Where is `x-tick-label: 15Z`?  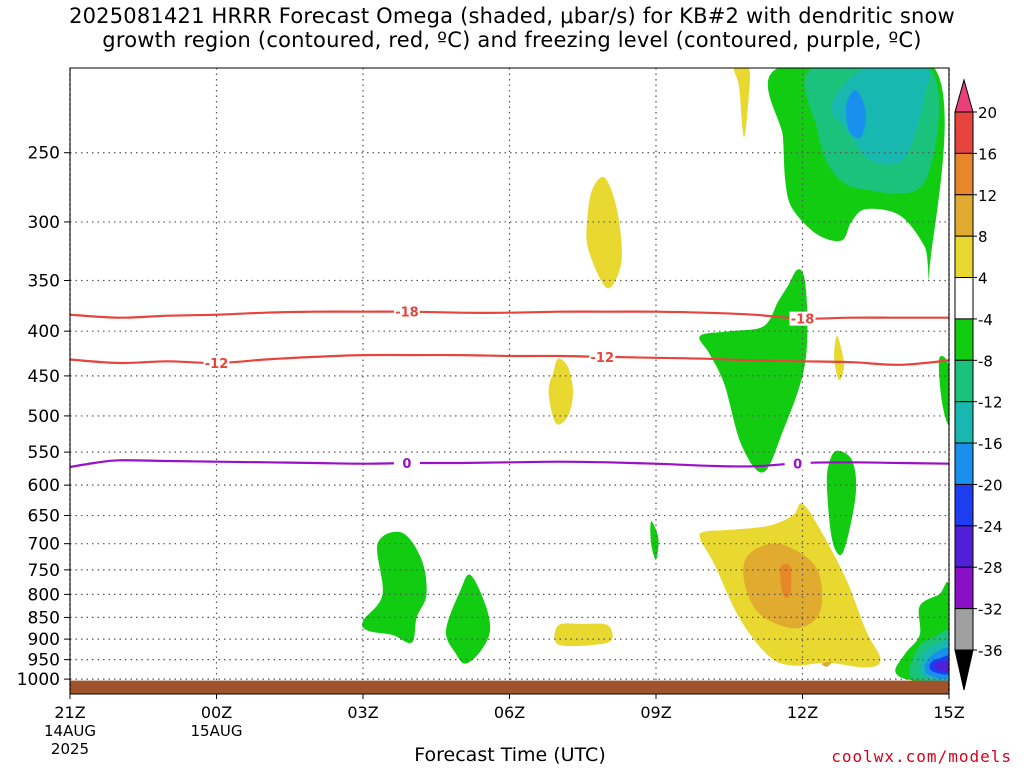 x-tick-label: 15Z is located at coordinates (948, 712).